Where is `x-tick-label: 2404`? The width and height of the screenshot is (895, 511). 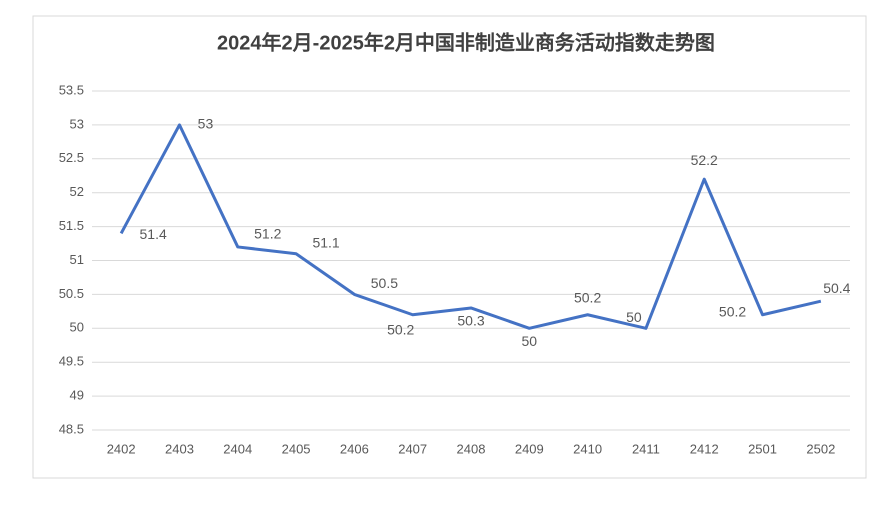 x-tick-label: 2404 is located at coordinates (237, 448).